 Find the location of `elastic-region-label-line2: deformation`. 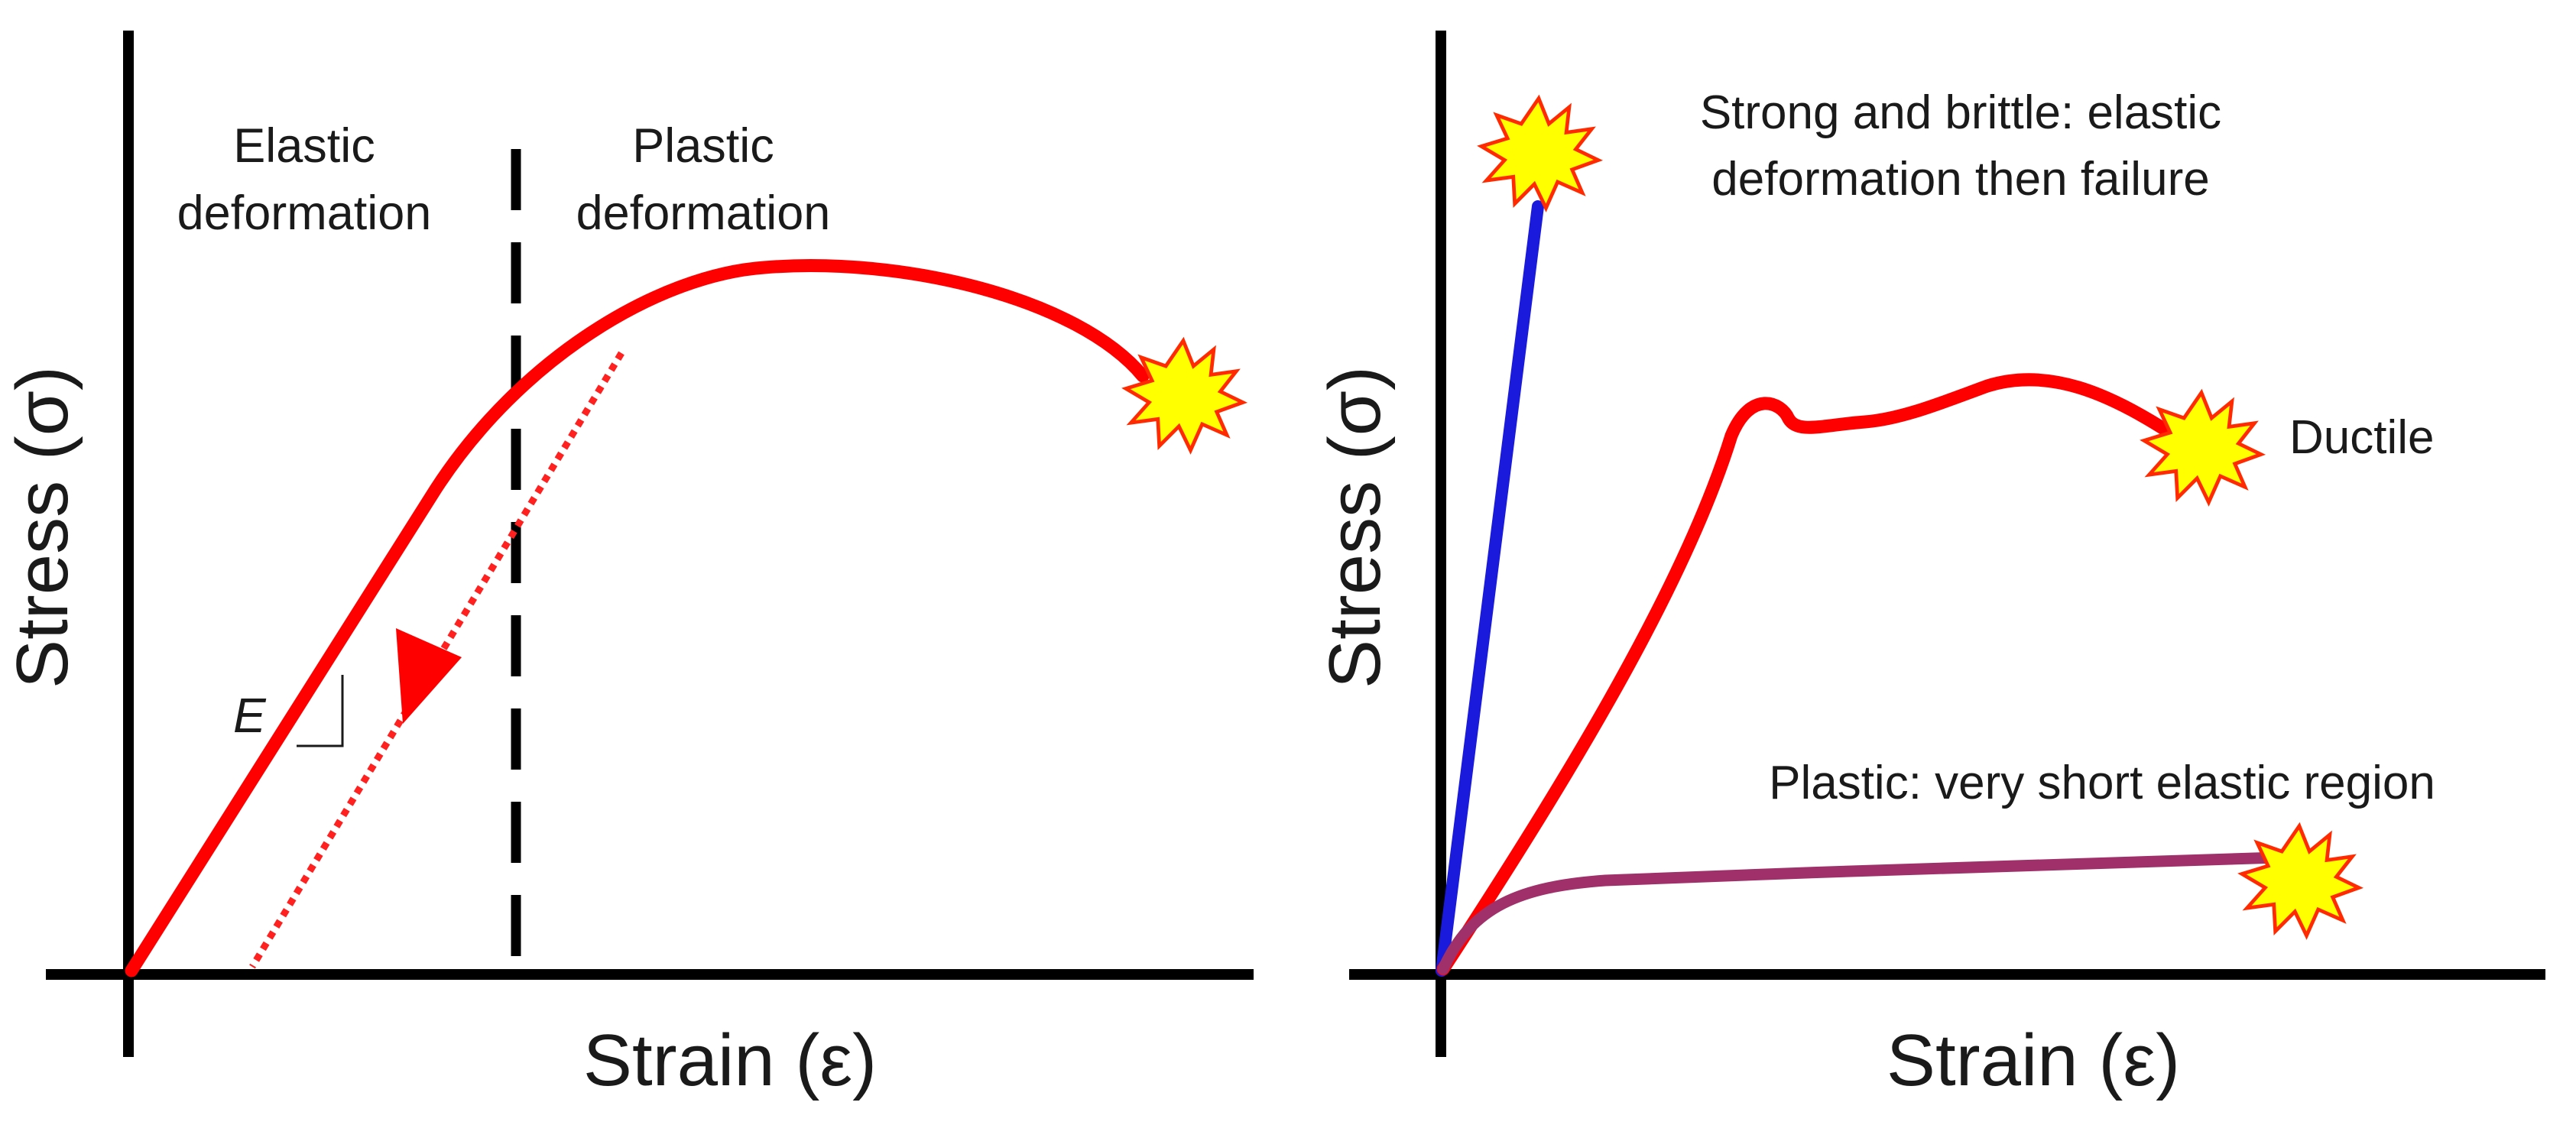

elastic-region-label-line2: deformation is located at coordinates (304, 213).